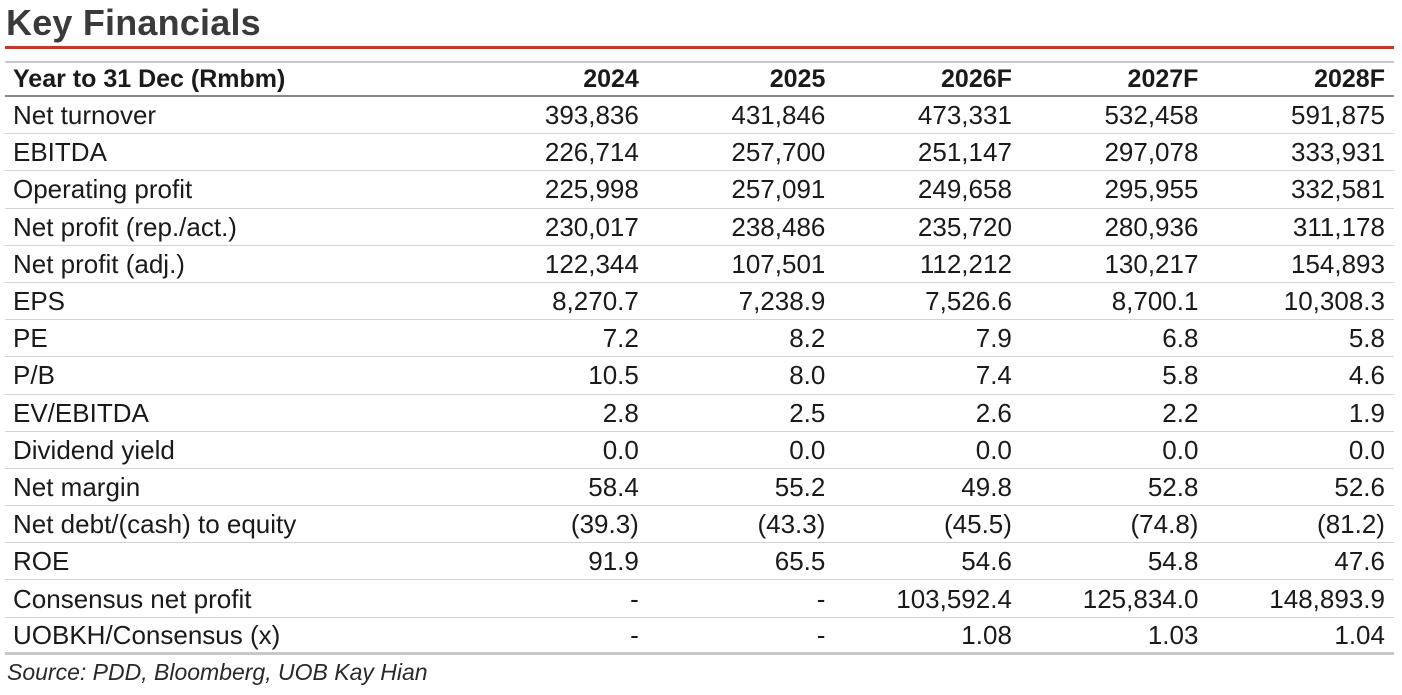 The image size is (1402, 695). Describe the element at coordinates (103, 189) in the screenshot. I see `row-label: Operating profit` at that location.